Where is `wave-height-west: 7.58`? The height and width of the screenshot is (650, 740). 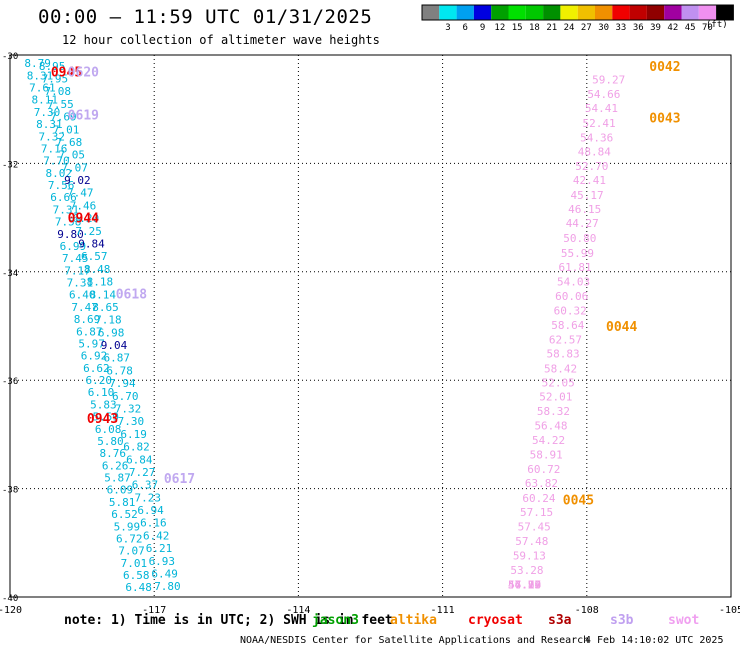 wave-height-west: 7.58 is located at coordinates (68, 222).